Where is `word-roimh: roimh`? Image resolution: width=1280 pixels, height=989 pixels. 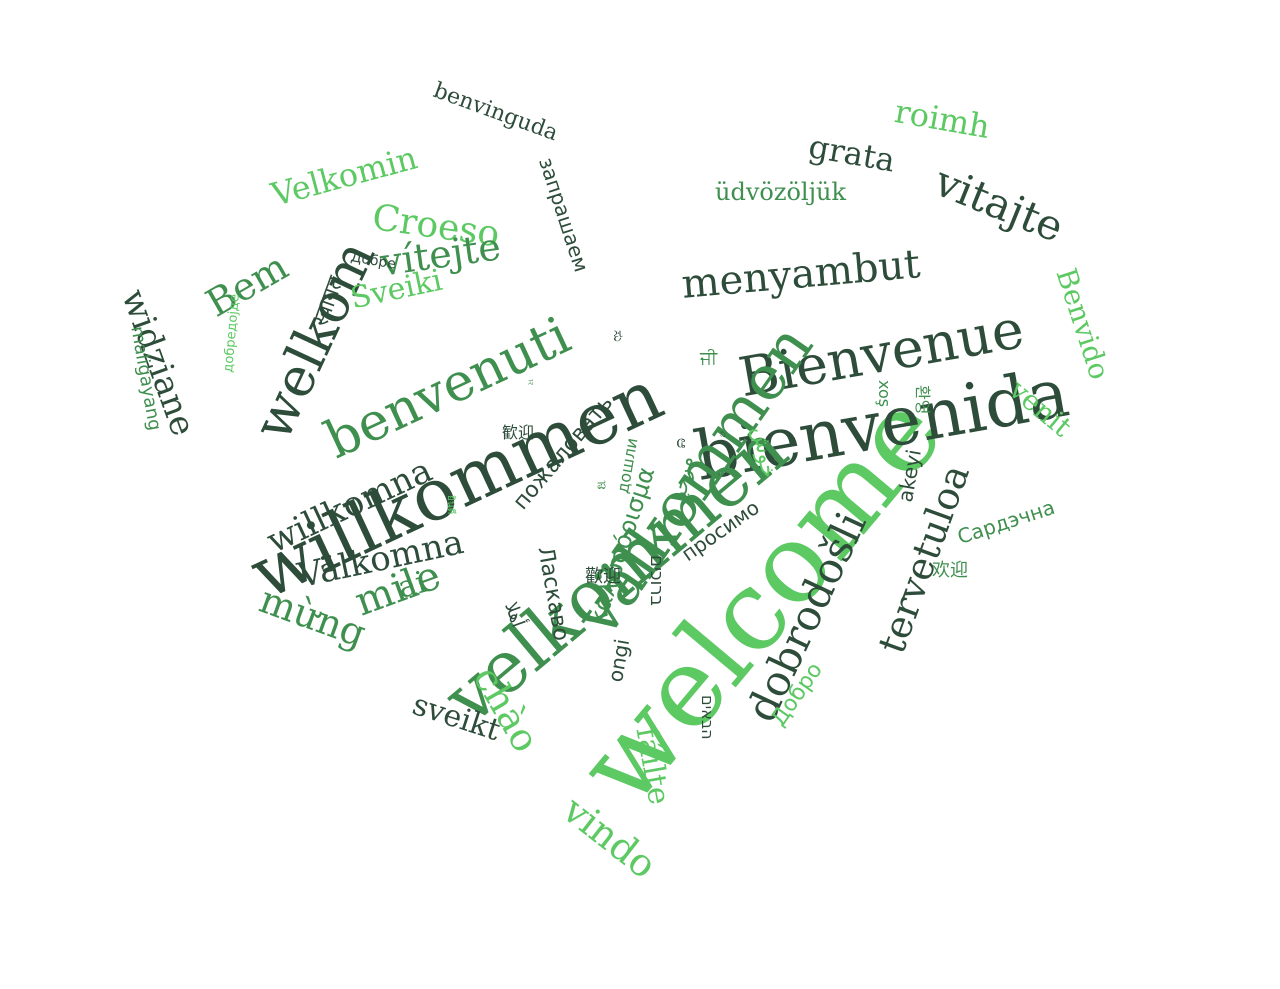 word-roimh: roimh is located at coordinates (942, 119).